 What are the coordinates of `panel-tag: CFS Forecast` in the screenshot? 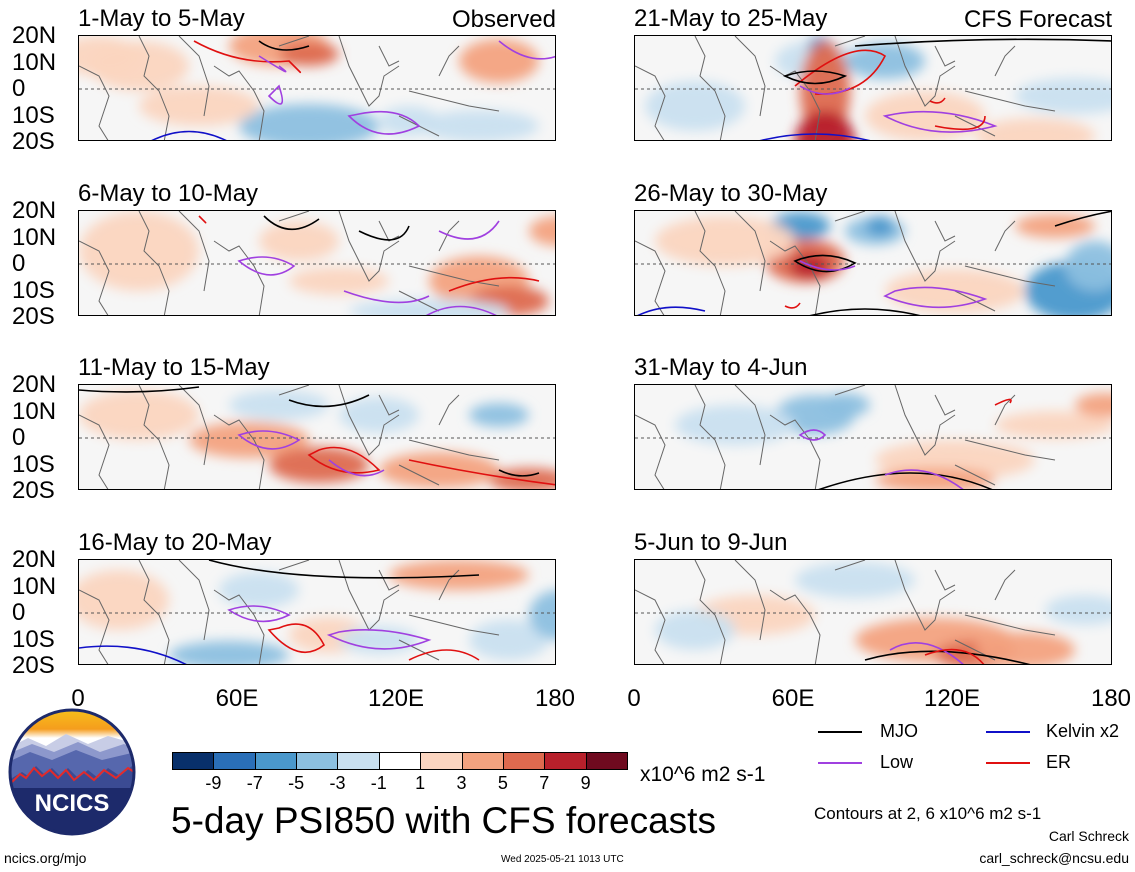 It's located at (1037, 19).